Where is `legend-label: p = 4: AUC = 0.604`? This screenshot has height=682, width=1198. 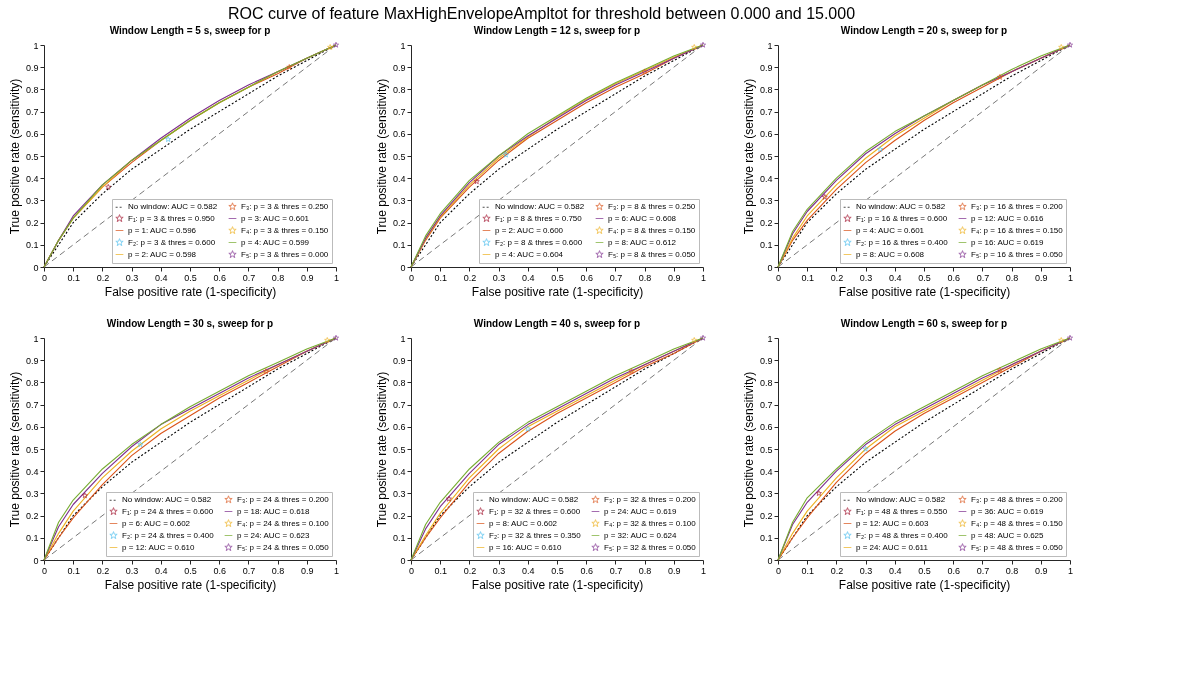 legend-label: p = 4: AUC = 0.604 is located at coordinates (529, 254).